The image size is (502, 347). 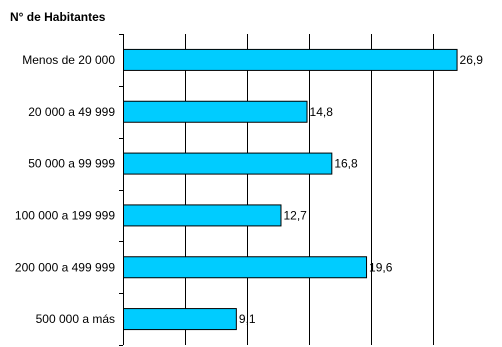 What do you see at coordinates (295, 215) in the screenshot?
I see `data-label: 12,7` at bounding box center [295, 215].